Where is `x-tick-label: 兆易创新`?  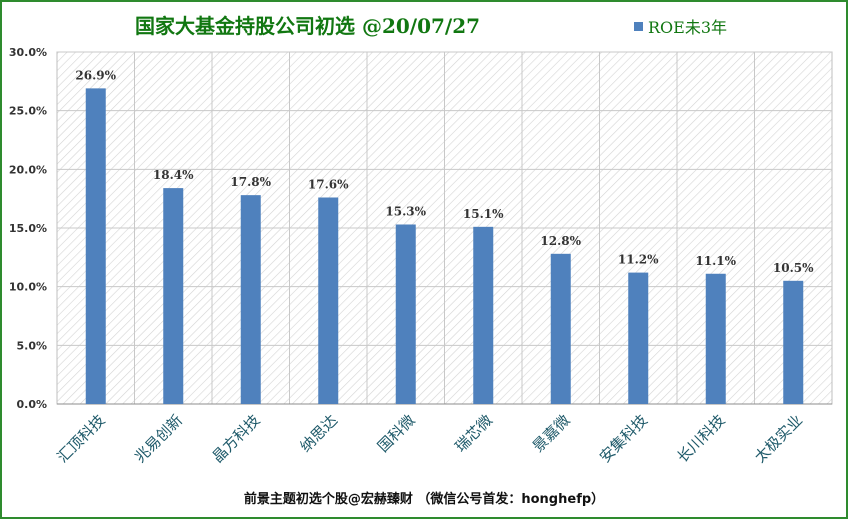
x-tick-label: 兆易创新 is located at coordinates (158, 438).